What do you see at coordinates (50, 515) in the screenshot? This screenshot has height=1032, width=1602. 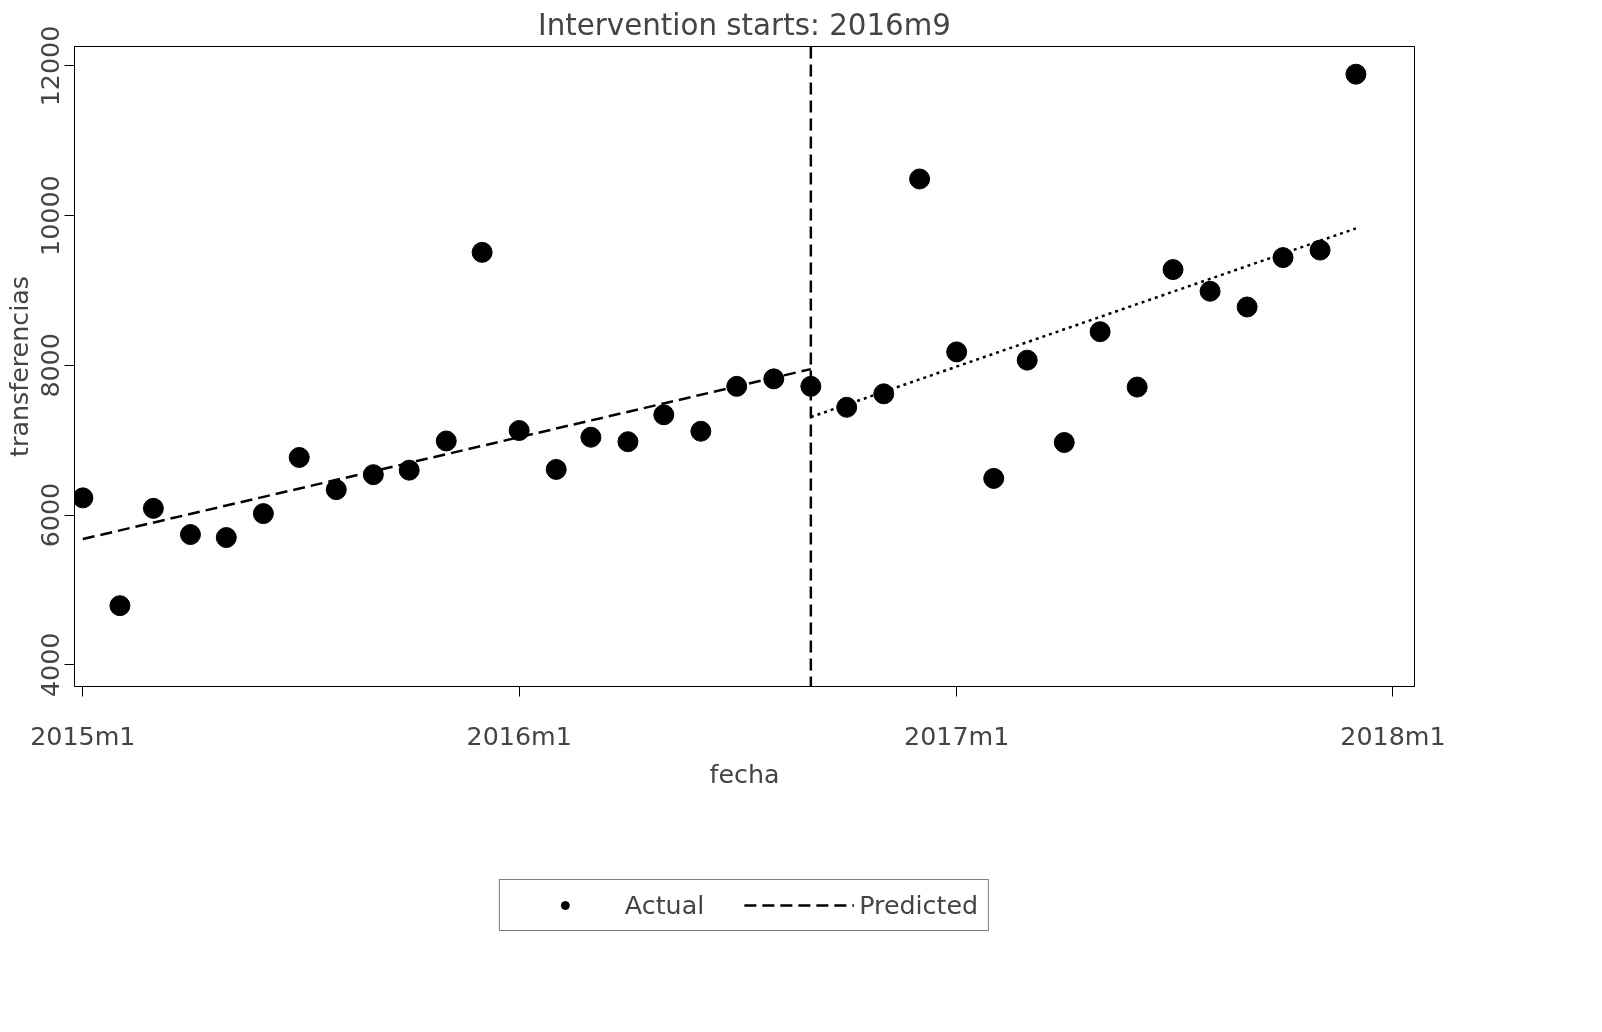 I see `y-tick-label: 6000` at bounding box center [50, 515].